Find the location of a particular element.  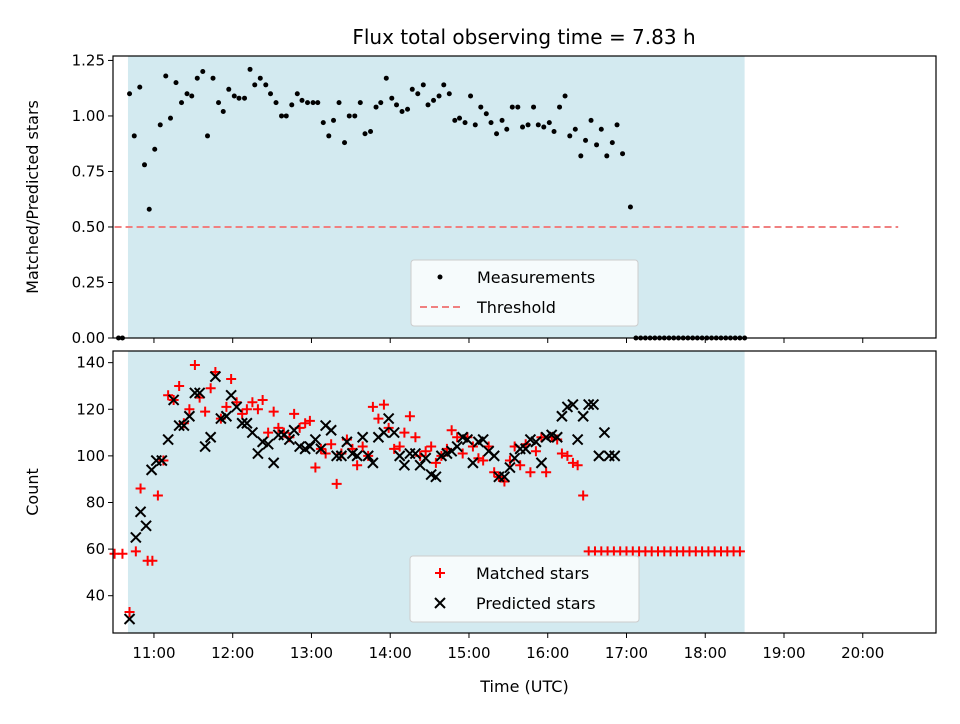

x-tick-label: 19:00 is located at coordinates (783, 653).